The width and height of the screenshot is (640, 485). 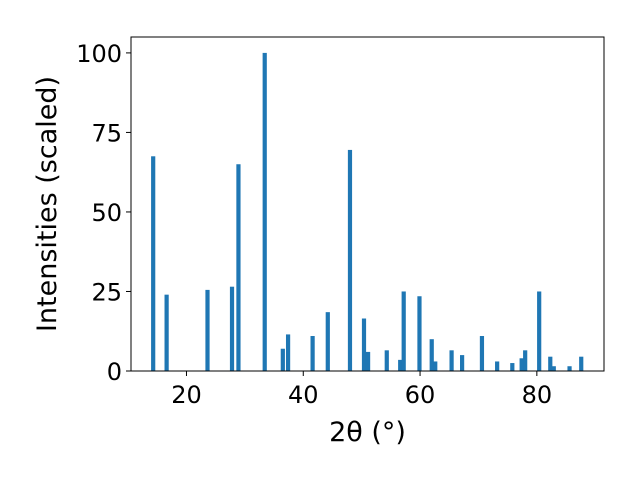 I want to click on y-tick-label: 75, so click(x=106, y=133).